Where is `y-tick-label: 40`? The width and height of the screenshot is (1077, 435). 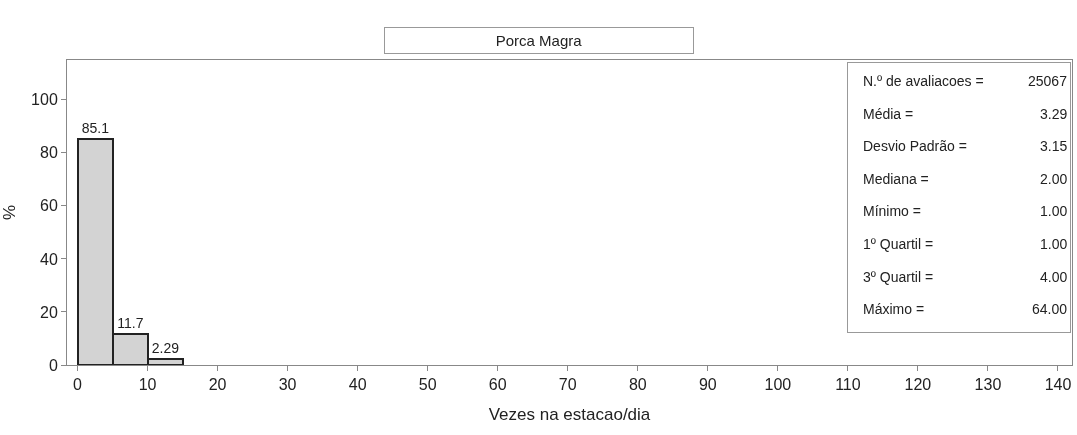 y-tick-label: 40 is located at coordinates (49, 259).